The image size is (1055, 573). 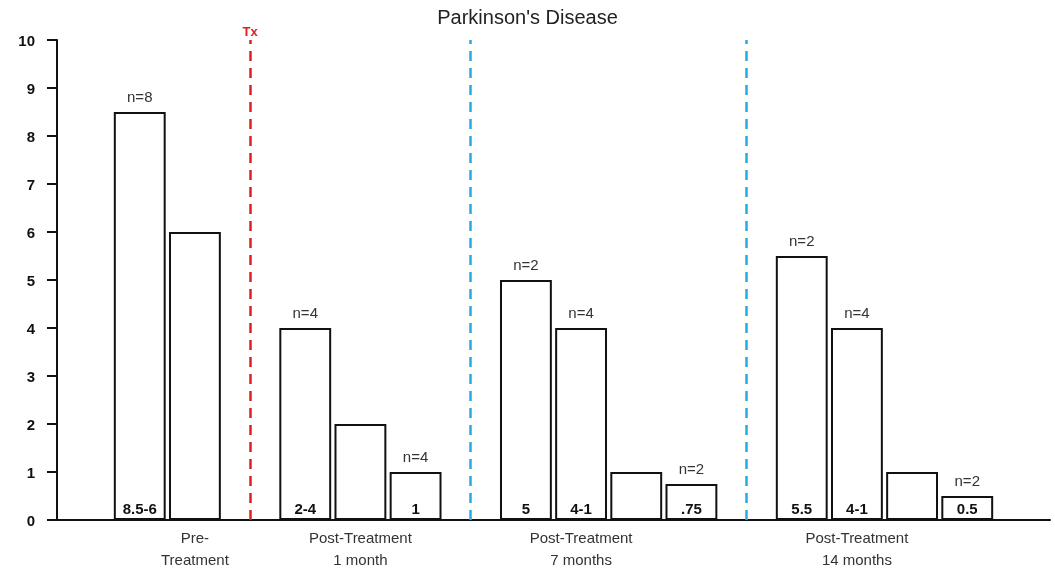 What do you see at coordinates (30, 472) in the screenshot?
I see `y-tick-label: 1` at bounding box center [30, 472].